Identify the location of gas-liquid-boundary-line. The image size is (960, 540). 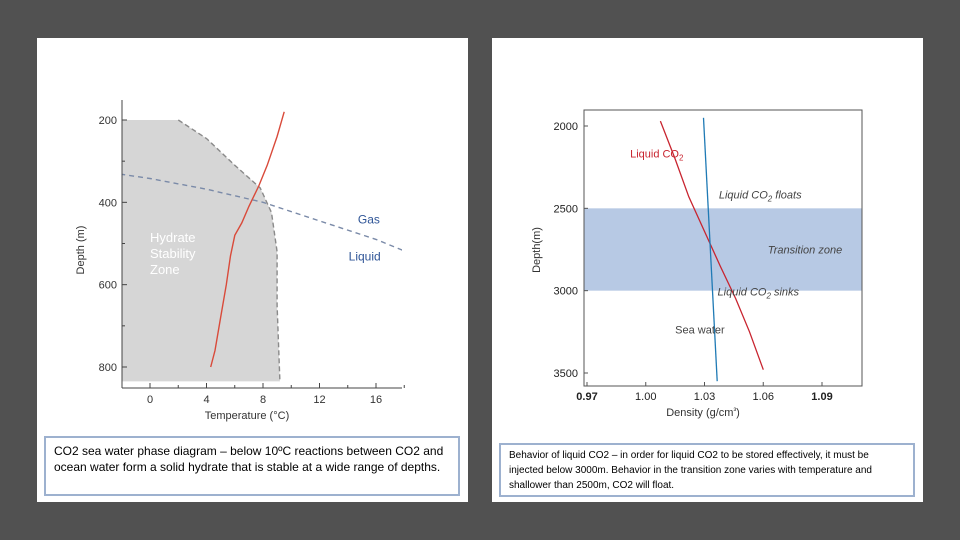
(262, 212).